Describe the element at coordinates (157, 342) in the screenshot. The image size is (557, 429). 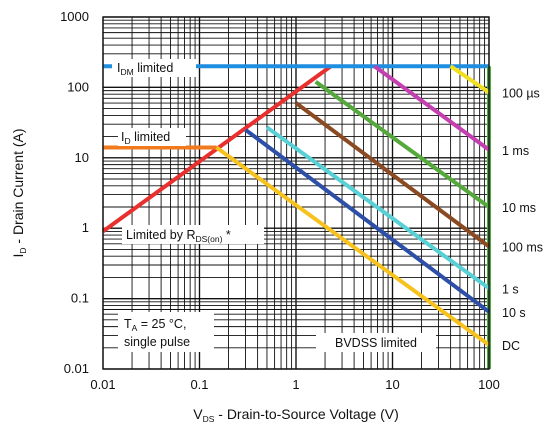
I see `single-pulse-label: single pulse` at that location.